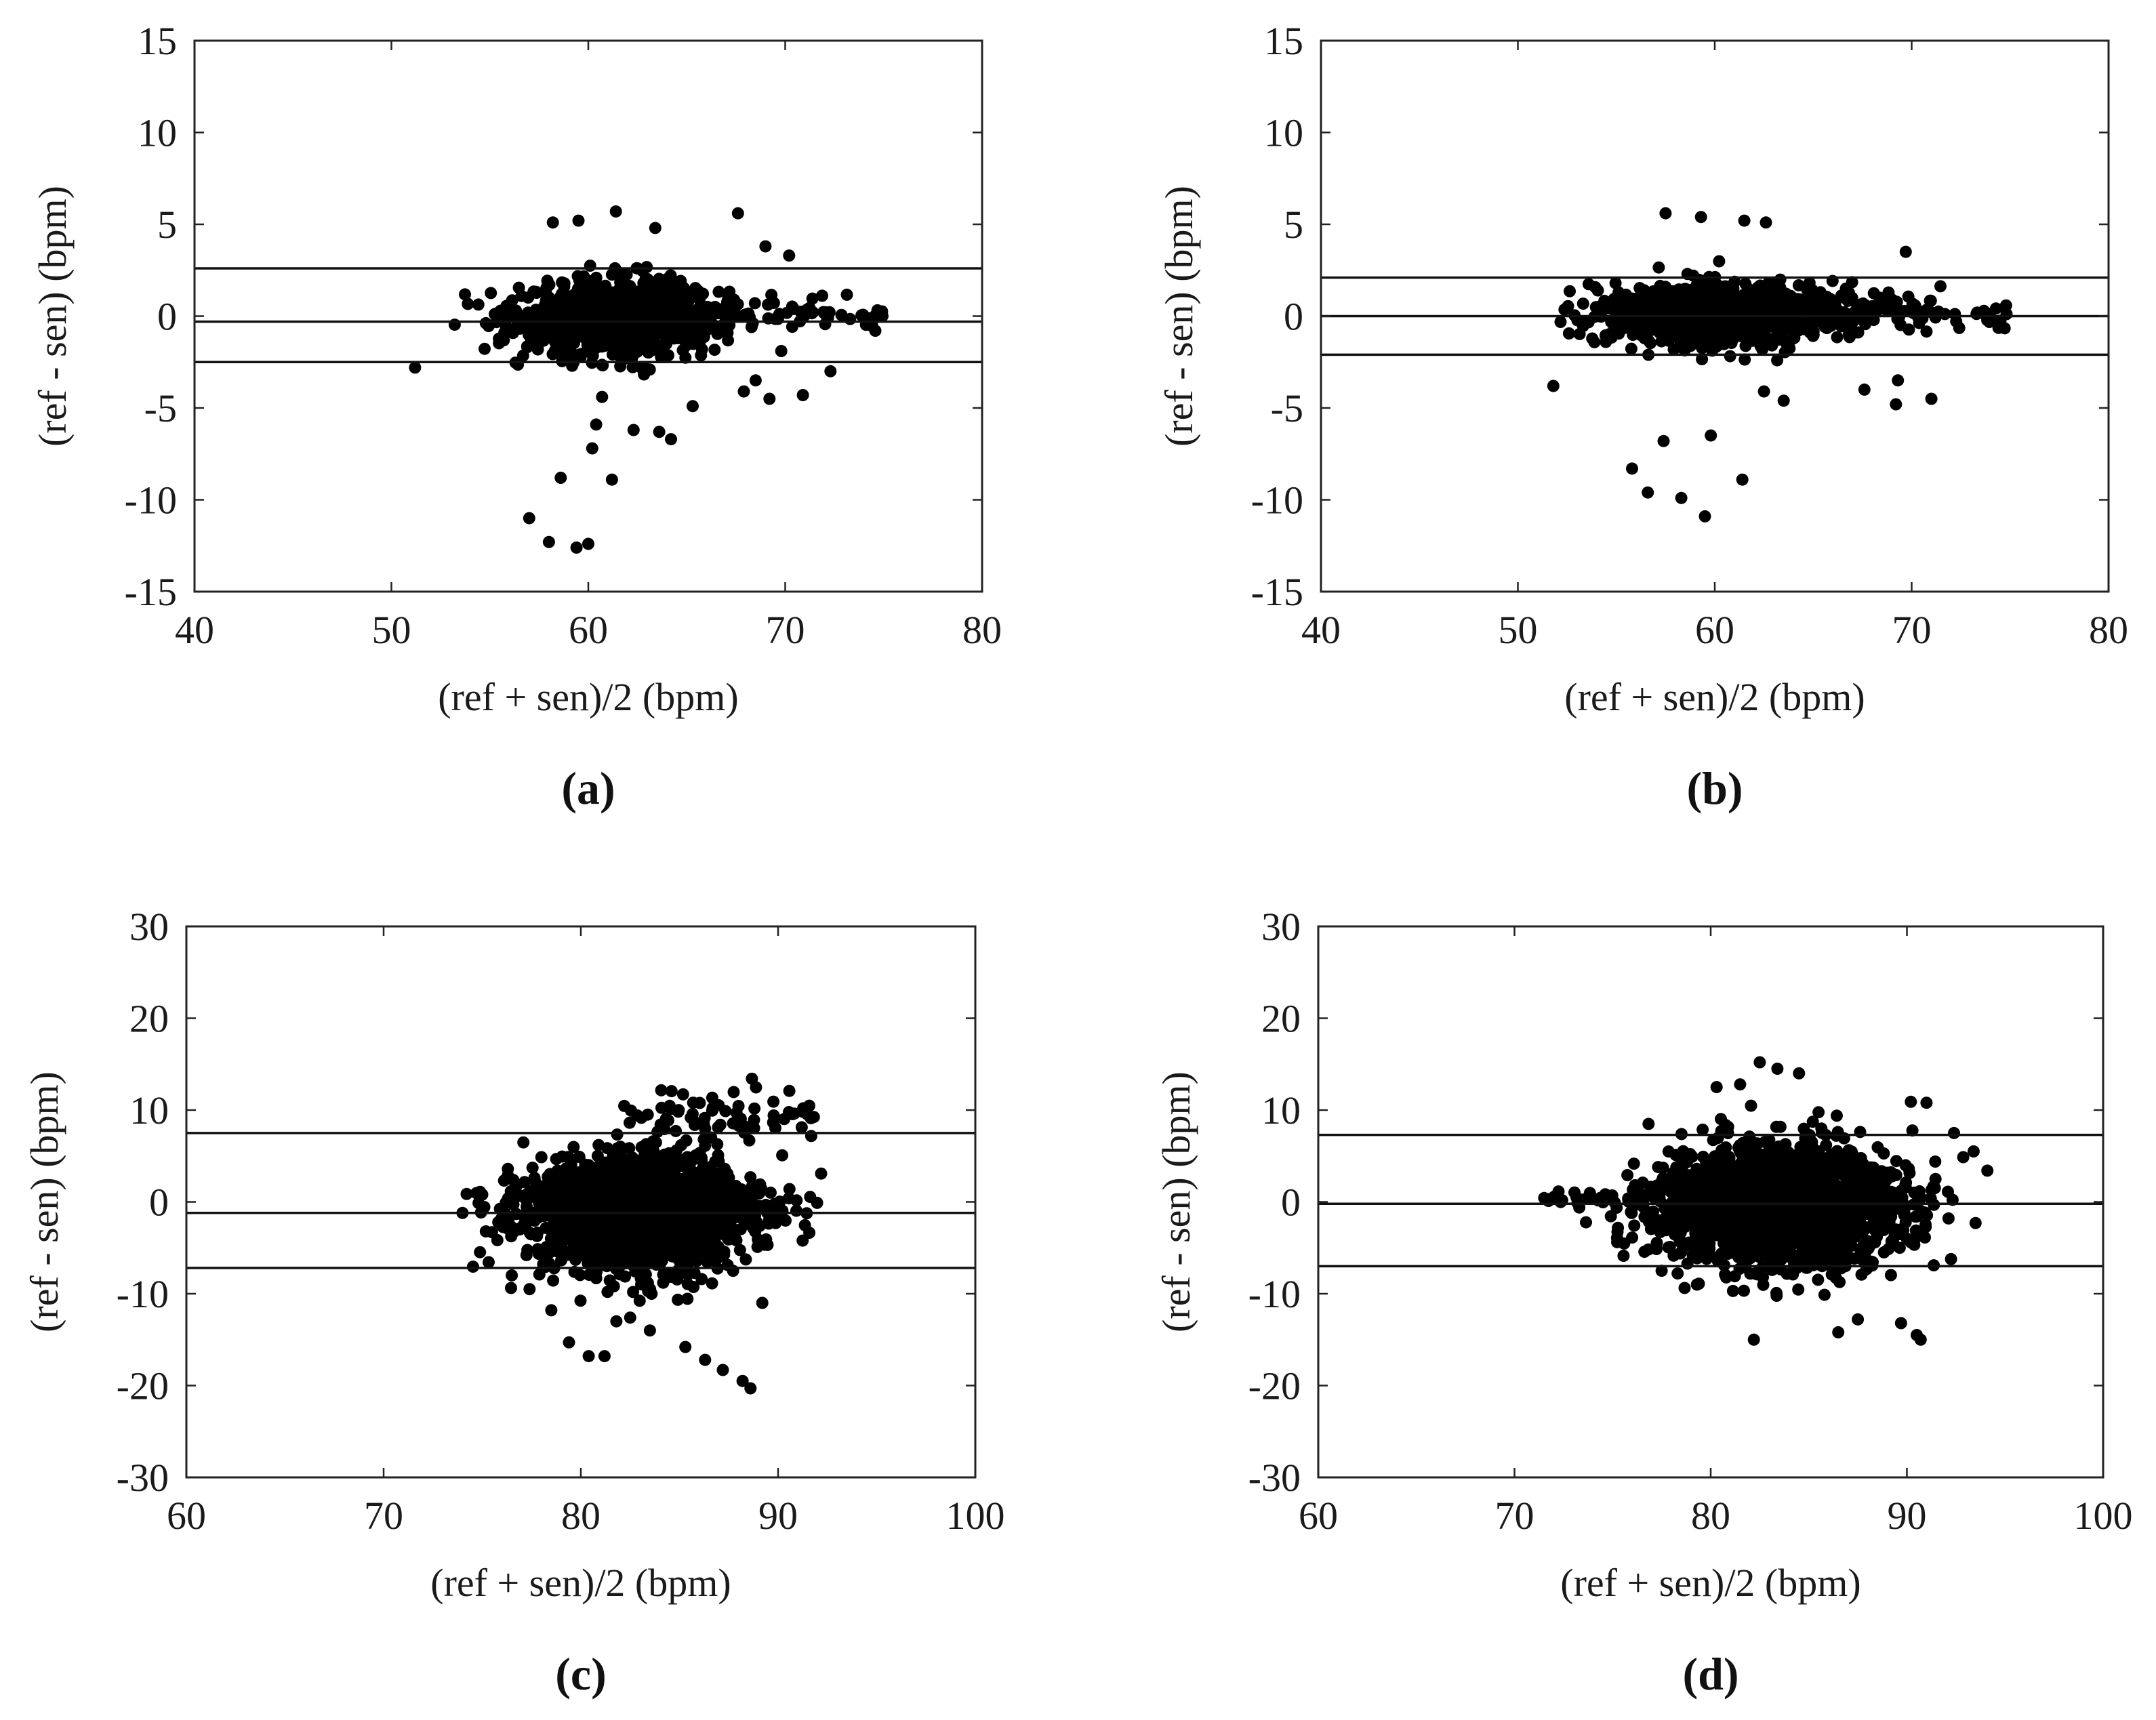  What do you see at coordinates (1293, 317) in the screenshot?
I see `y-tick-label: 0` at bounding box center [1293, 317].